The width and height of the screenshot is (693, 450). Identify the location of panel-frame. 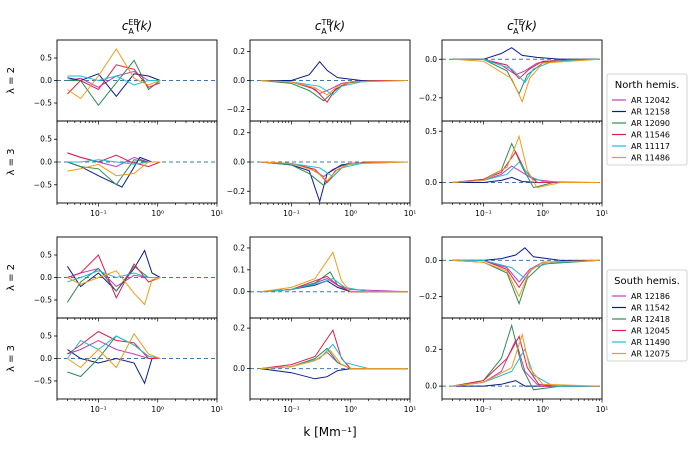
(330, 358).